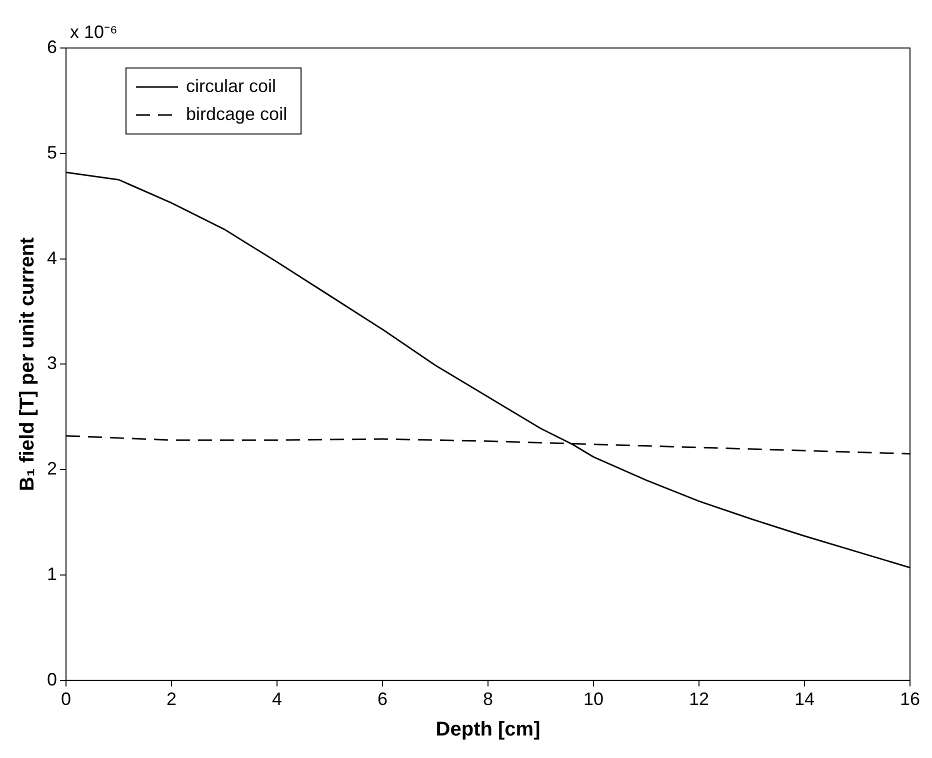 The width and height of the screenshot is (932, 758). What do you see at coordinates (237, 114) in the screenshot?
I see `legend-label: birdcage coil` at bounding box center [237, 114].